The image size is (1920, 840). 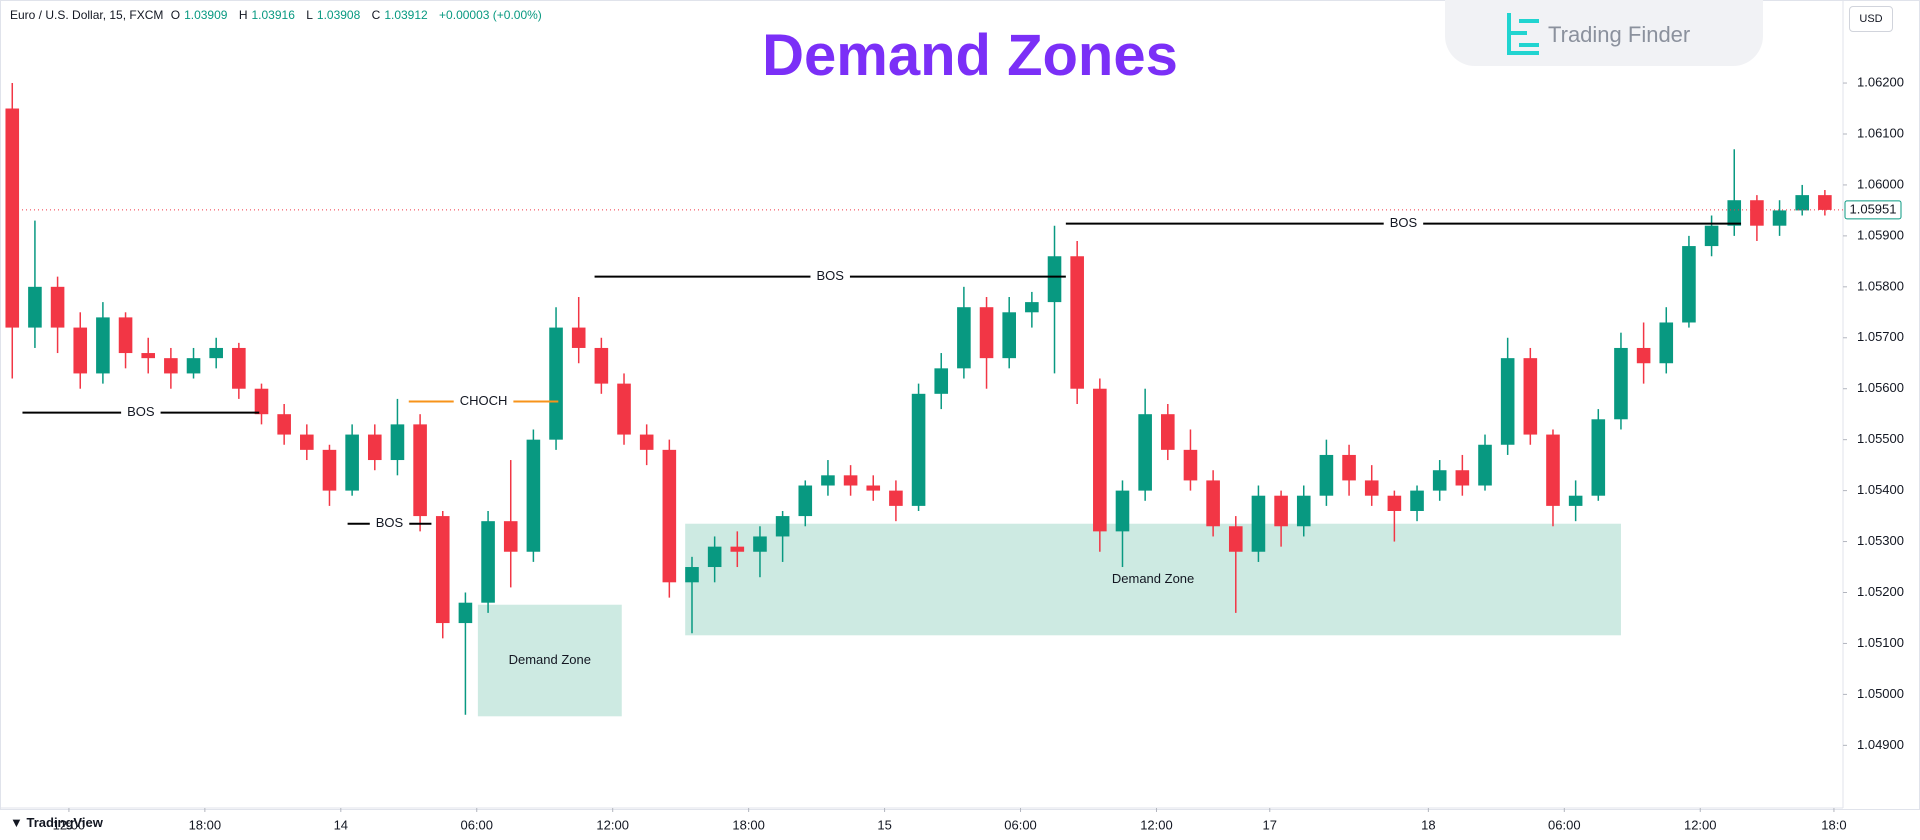 What do you see at coordinates (1880, 336) in the screenshot?
I see `y-tick-label: 1.05700` at bounding box center [1880, 336].